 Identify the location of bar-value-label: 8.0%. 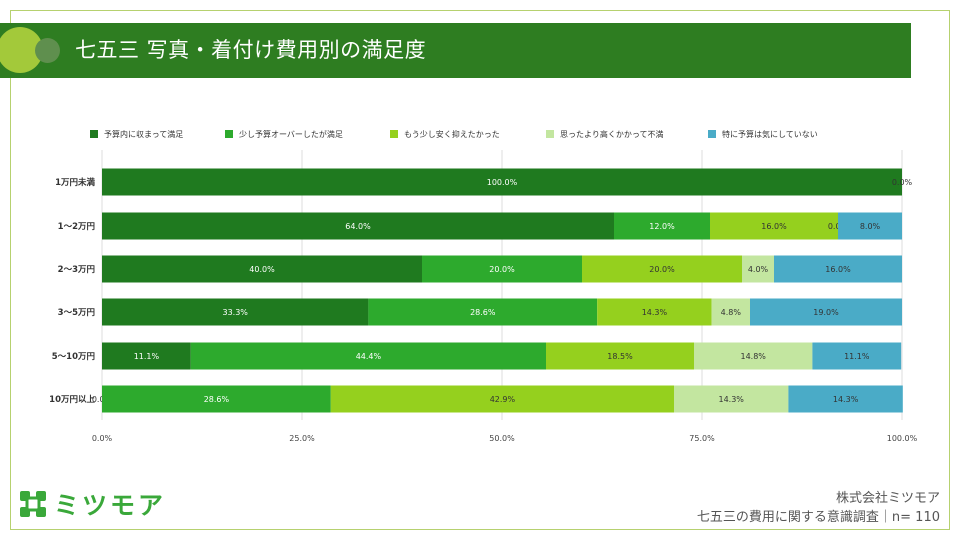
(870, 226).